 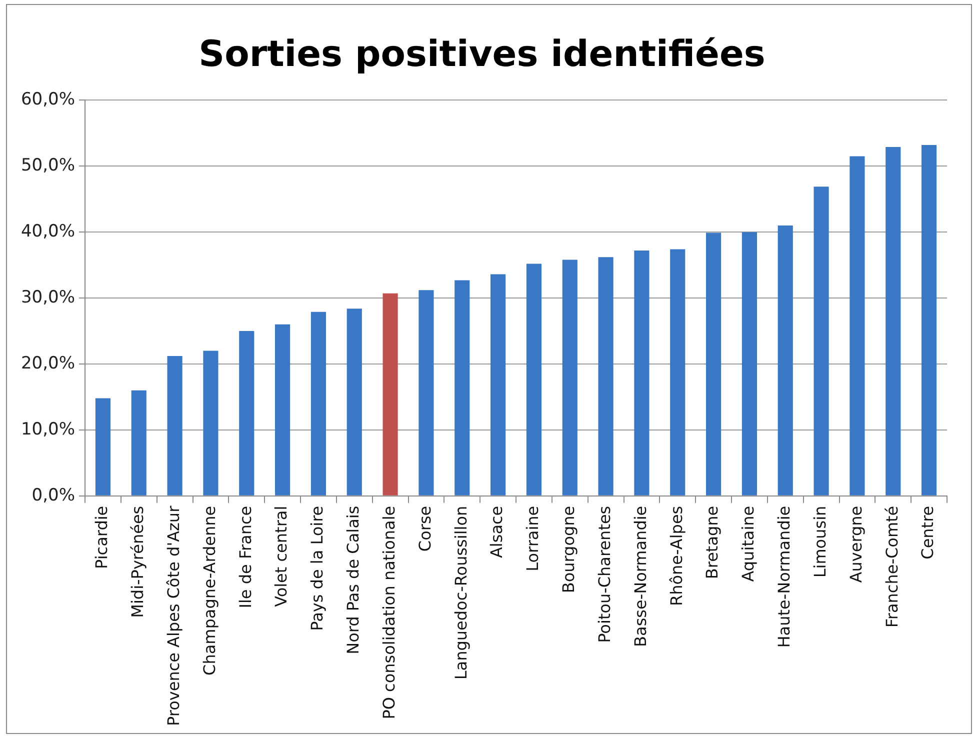 What do you see at coordinates (424, 529) in the screenshot?
I see `x-tick-label: Corse` at bounding box center [424, 529].